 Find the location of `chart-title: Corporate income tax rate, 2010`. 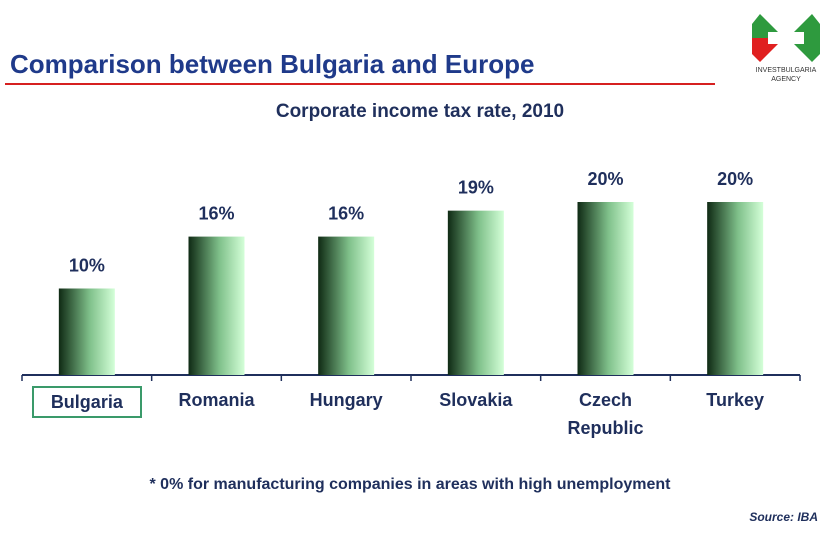

chart-title: Corporate income tax rate, 2010 is located at coordinates (420, 111).